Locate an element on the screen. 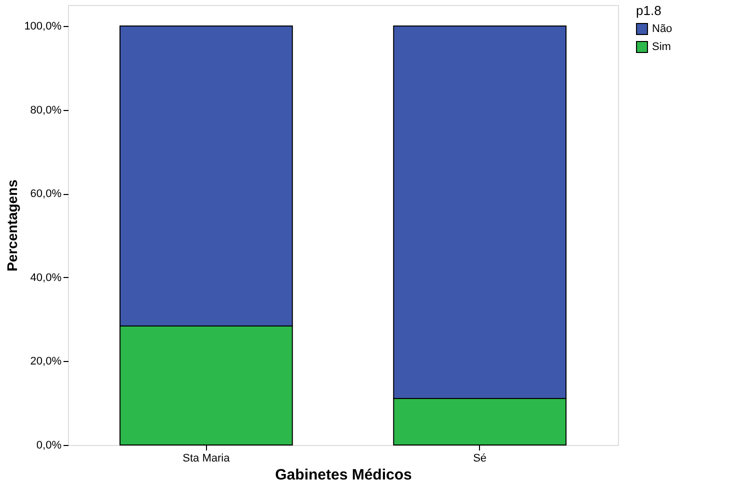 The image size is (729, 501). x-tick-label: Sé is located at coordinates (480, 458).